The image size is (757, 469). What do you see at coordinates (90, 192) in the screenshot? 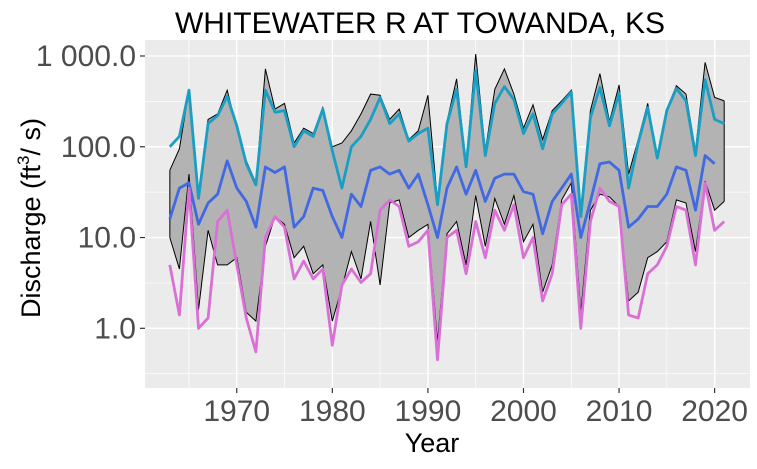
I see `y-axis: 1.0 10.0 100.0 1 000.0` at bounding box center [90, 192].